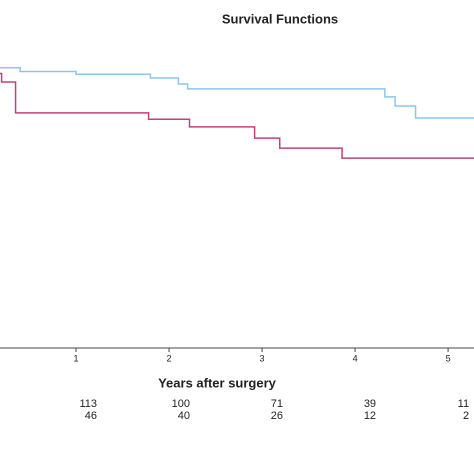  What do you see at coordinates (76, 358) in the screenshot?
I see `x-tick-label: 1` at bounding box center [76, 358].